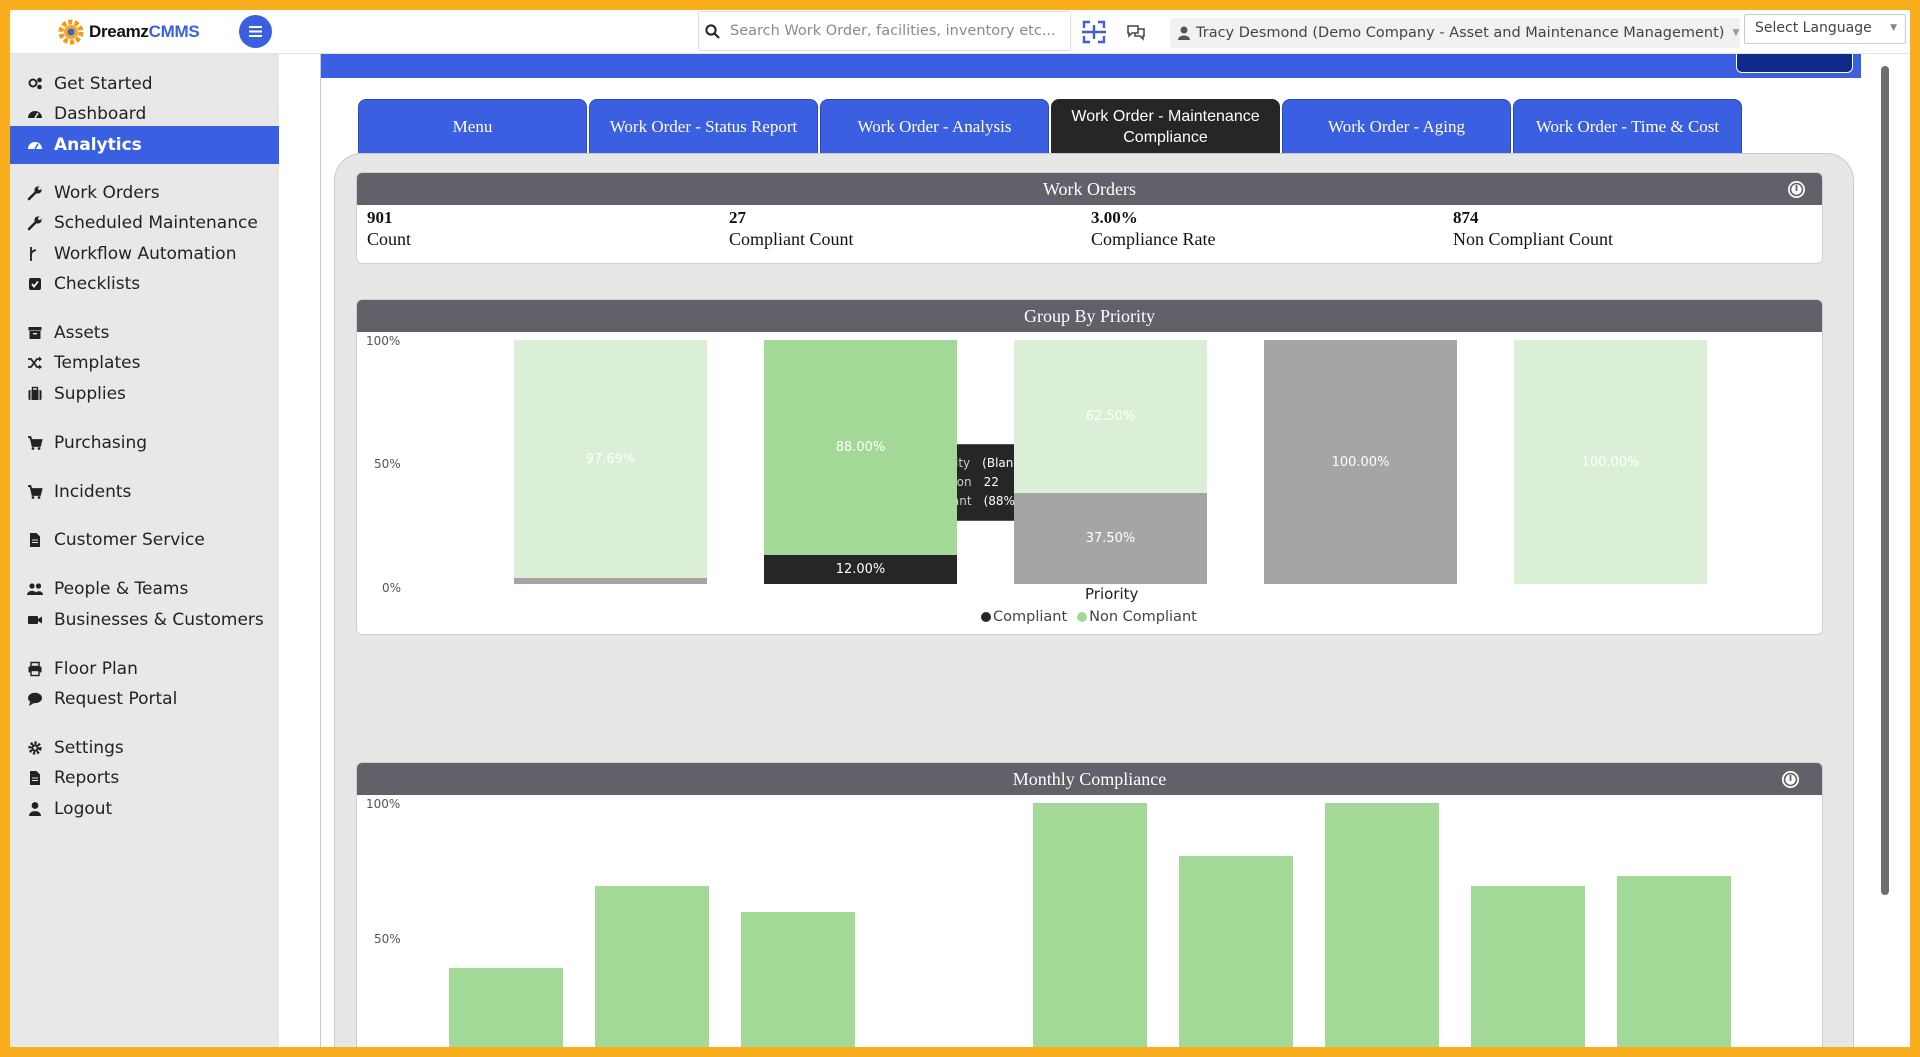 This screenshot has height=1057, width=1920. What do you see at coordinates (1143, 617) in the screenshot?
I see `legend-label: Non Compliant` at bounding box center [1143, 617].